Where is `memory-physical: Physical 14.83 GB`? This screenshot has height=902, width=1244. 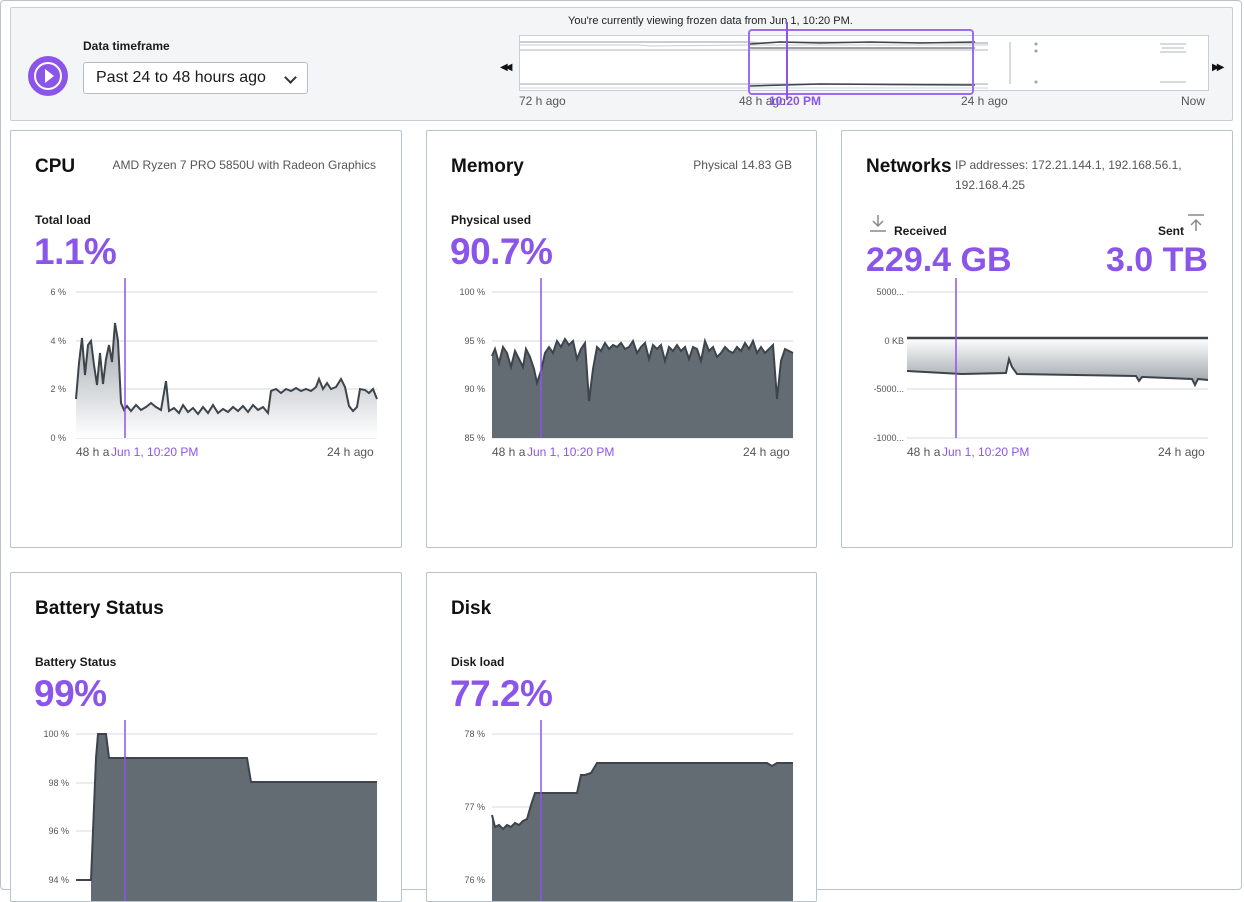
memory-physical: Physical 14.83 GB is located at coordinates (742, 165).